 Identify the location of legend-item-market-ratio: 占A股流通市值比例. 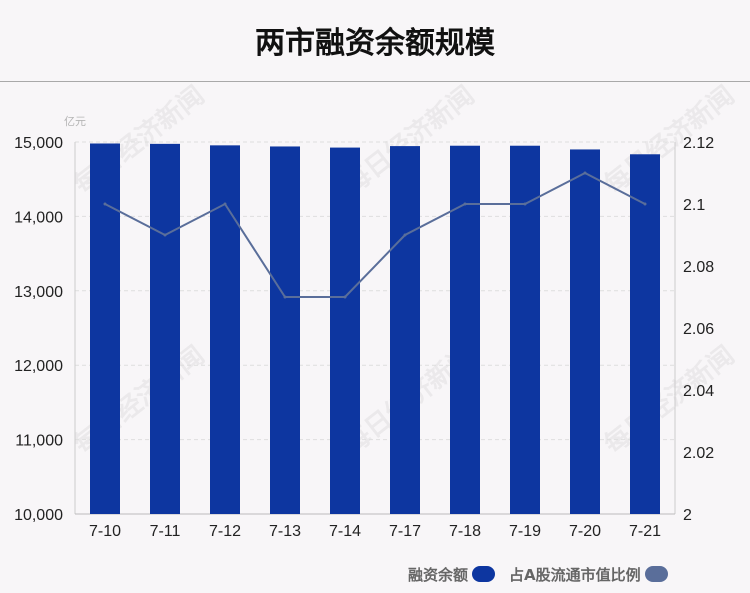
(588, 574).